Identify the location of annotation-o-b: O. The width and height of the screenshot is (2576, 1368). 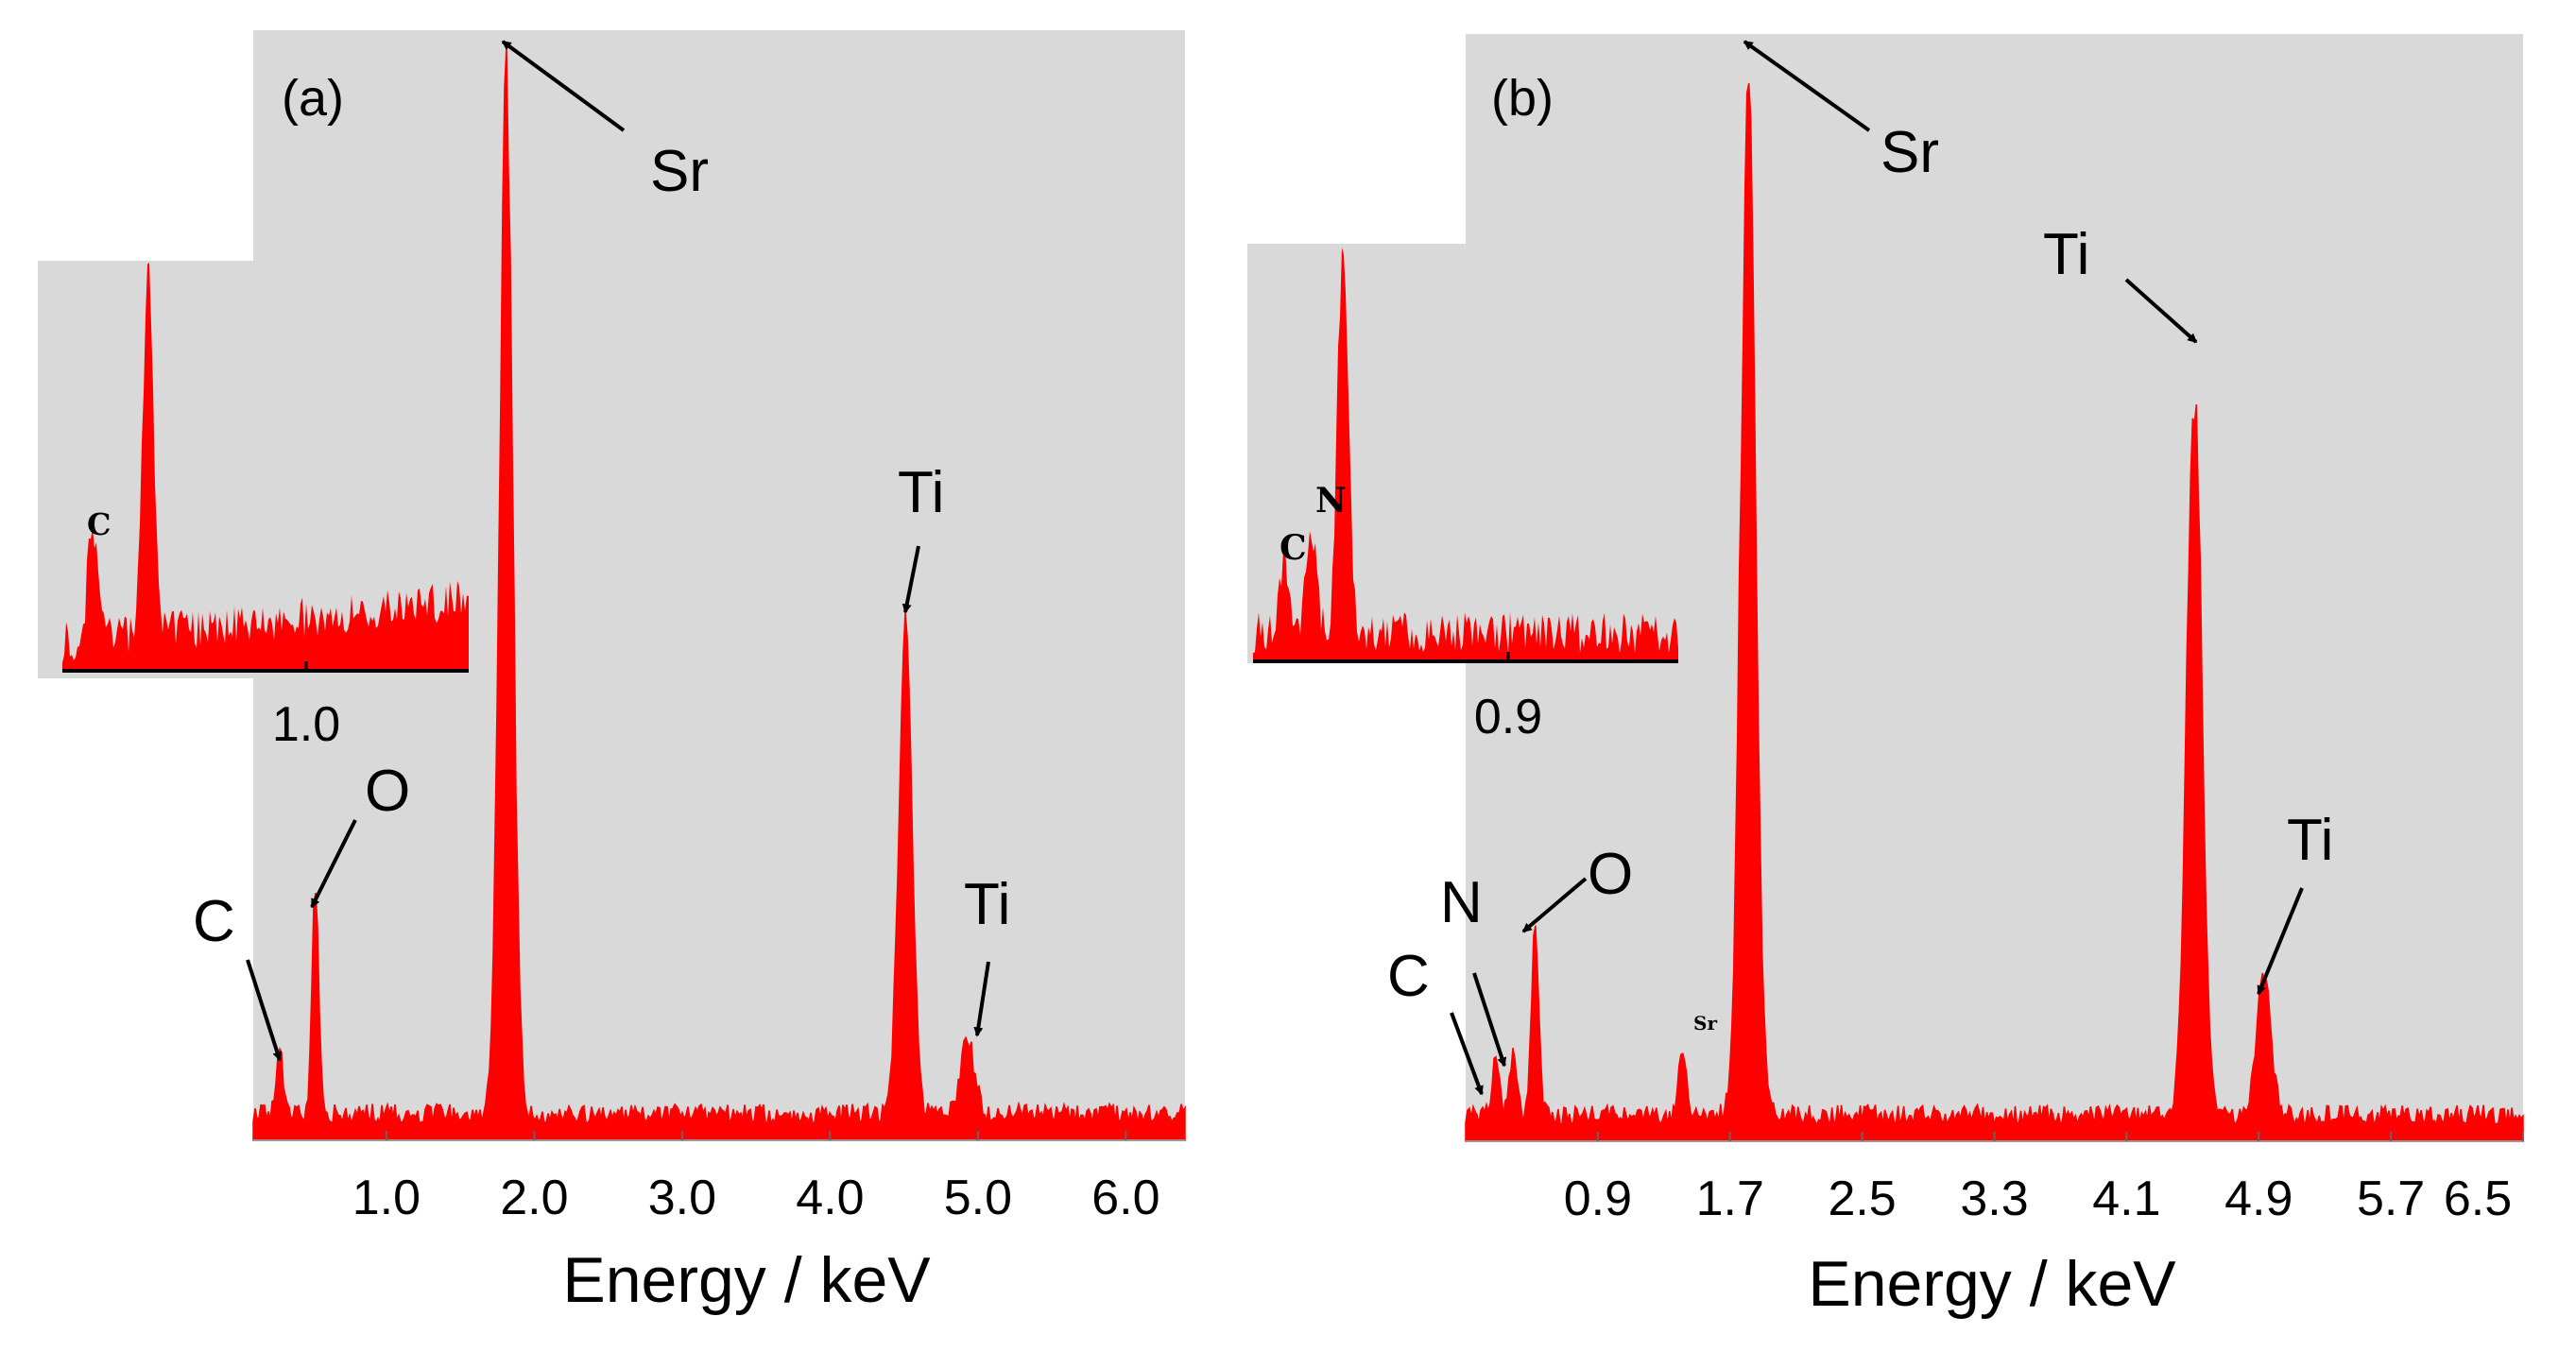
(1610, 875).